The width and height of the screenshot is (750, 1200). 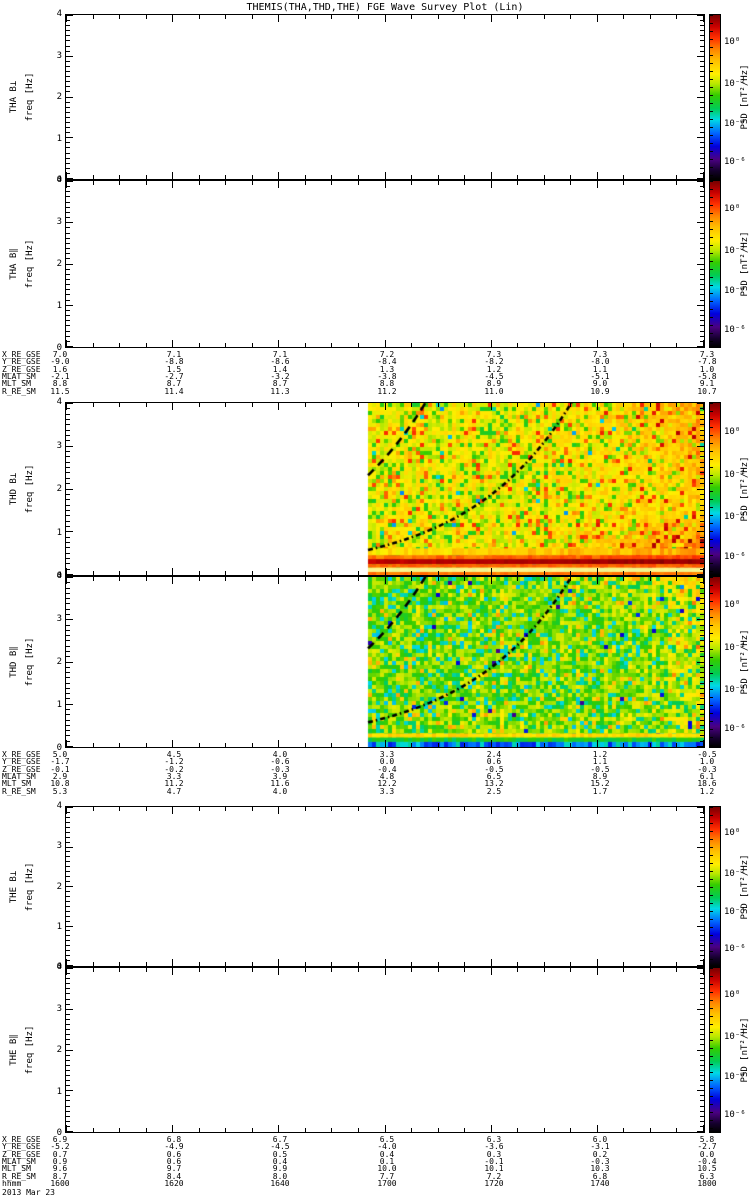 I want to click on panel-instrument-label: THE B∥, so click(x=14, y=1050).